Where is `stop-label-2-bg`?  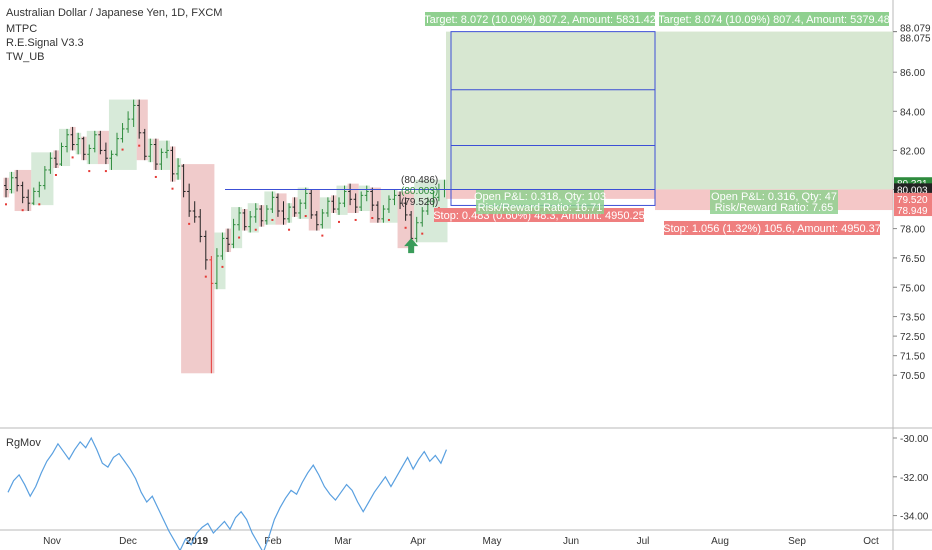 stop-label-2-bg is located at coordinates (772, 228).